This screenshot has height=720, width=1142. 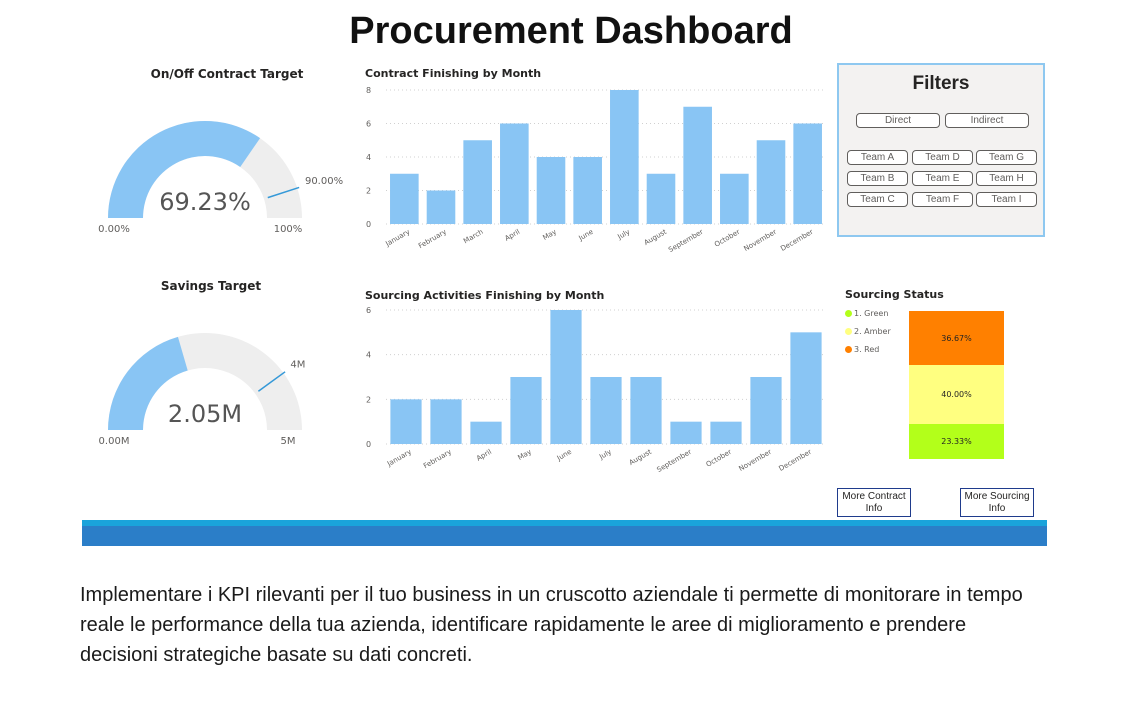 I want to click on footer-accent-bar, so click(x=564, y=523).